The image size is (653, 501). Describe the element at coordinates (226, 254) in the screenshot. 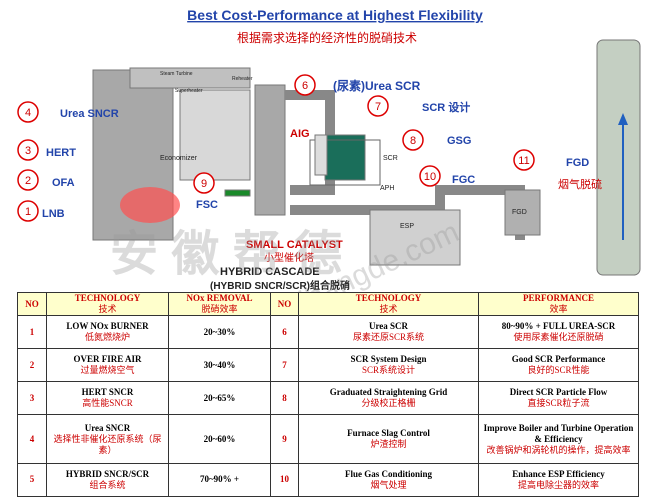

I see `watermark: 安 徽 帮 德` at that location.